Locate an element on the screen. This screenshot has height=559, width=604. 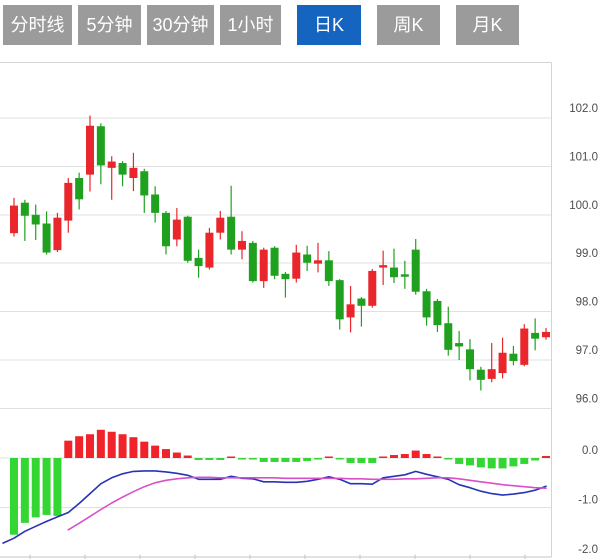
svg-text: 100.0 is located at coordinates (583, 206).